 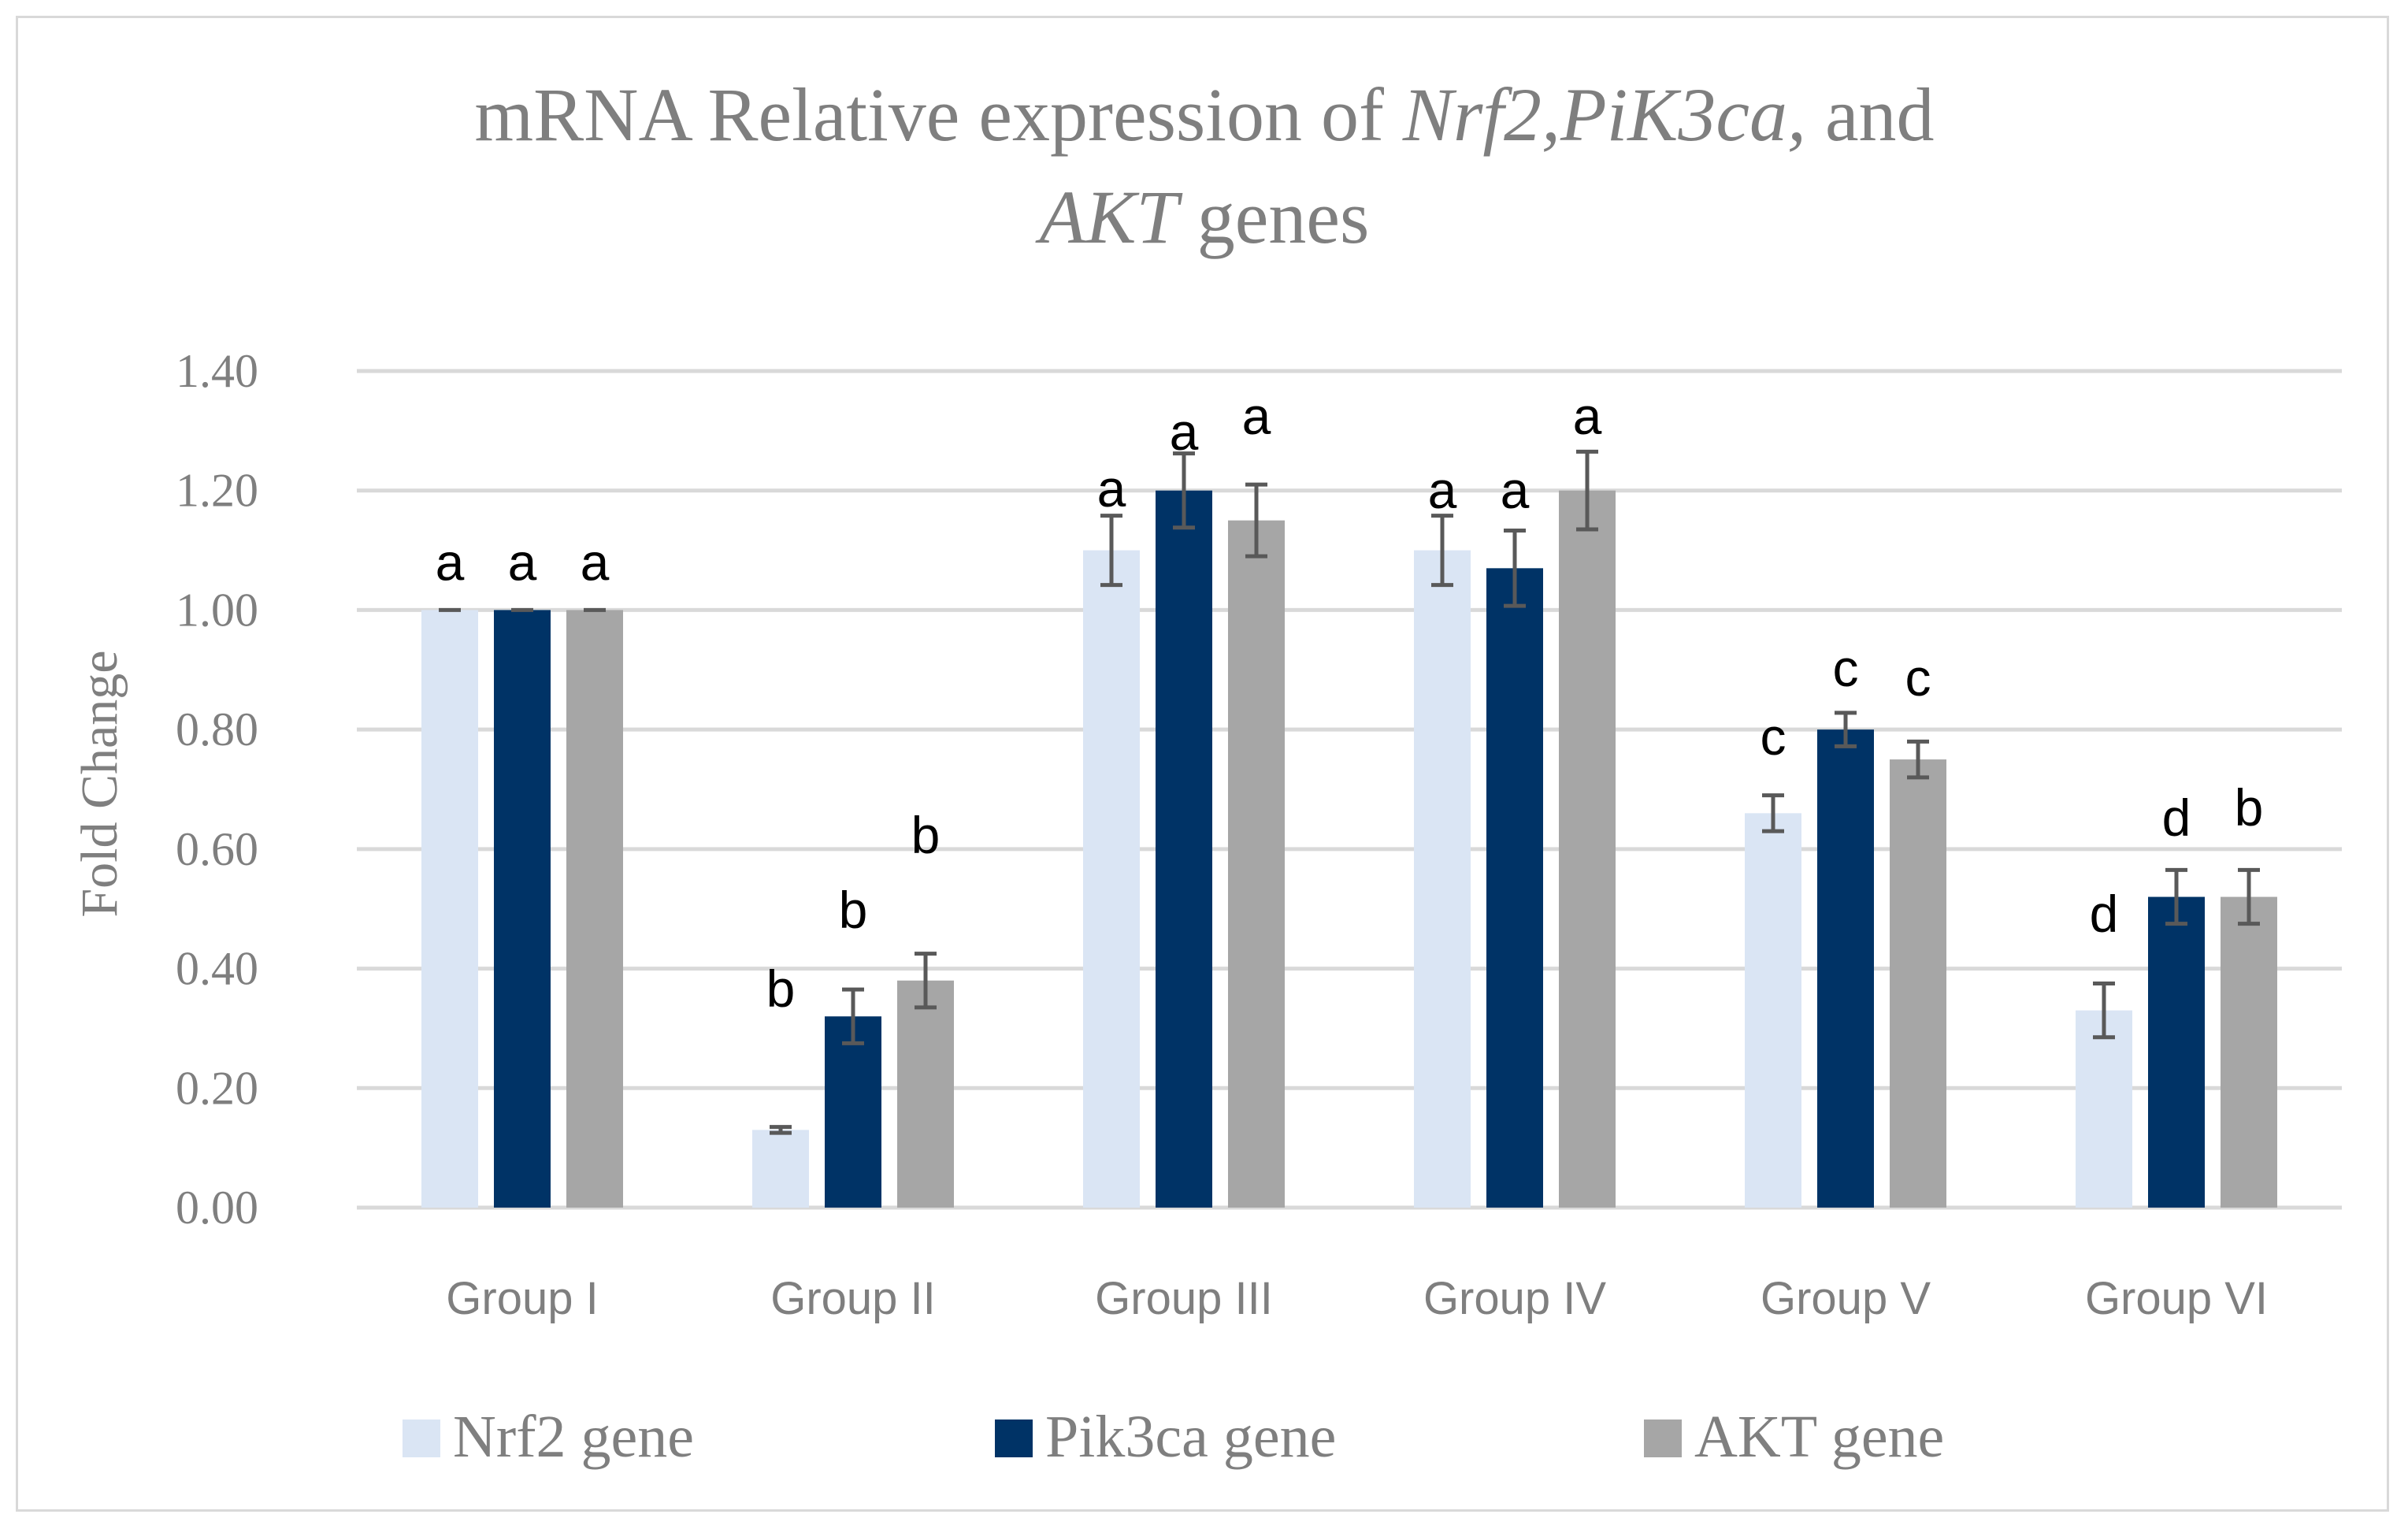 What do you see at coordinates (217, 849) in the screenshot?
I see `y-tick-label: 0.60` at bounding box center [217, 849].